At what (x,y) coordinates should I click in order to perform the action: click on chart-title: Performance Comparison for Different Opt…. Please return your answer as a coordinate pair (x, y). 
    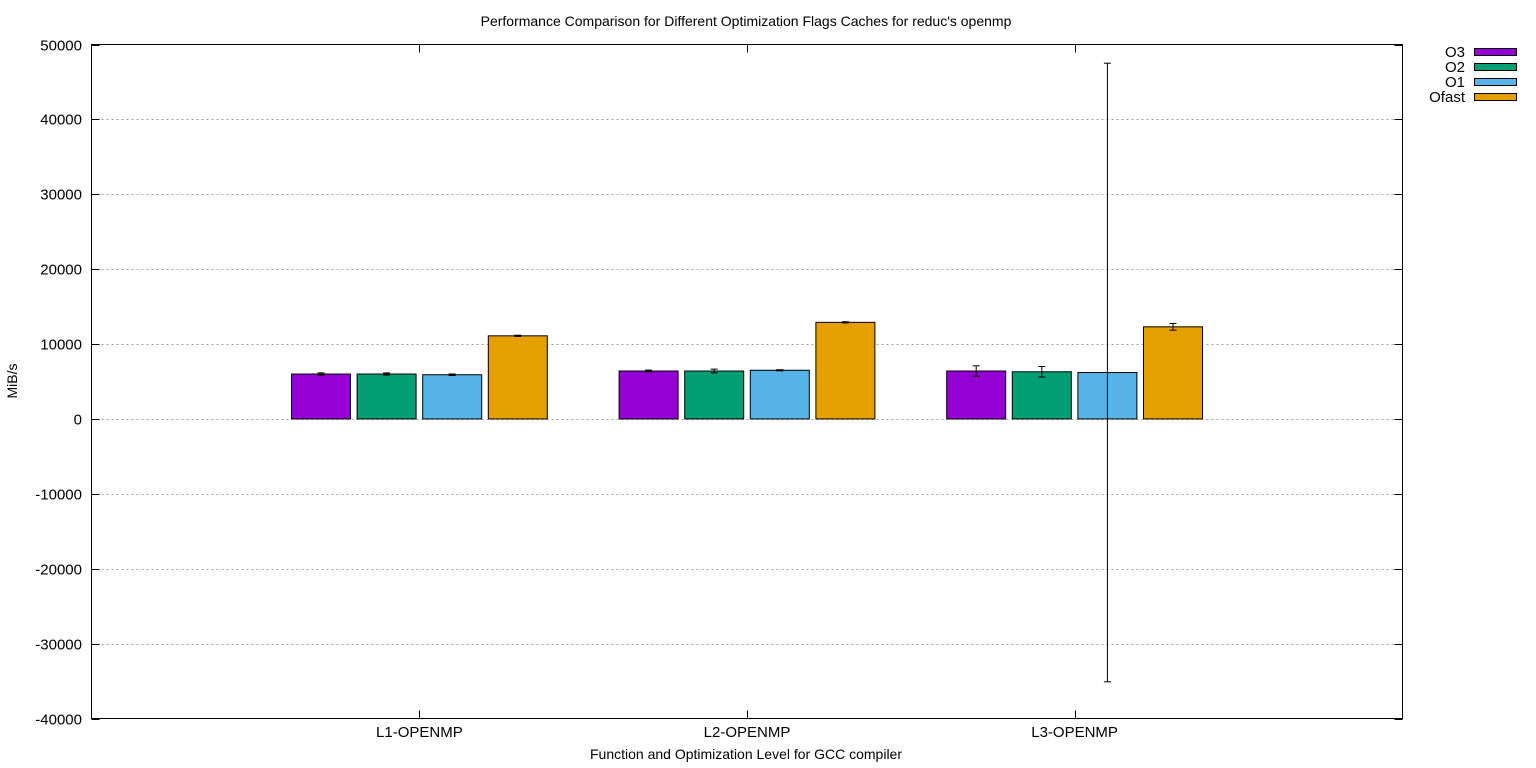
    Looking at the image, I should click on (746, 21).